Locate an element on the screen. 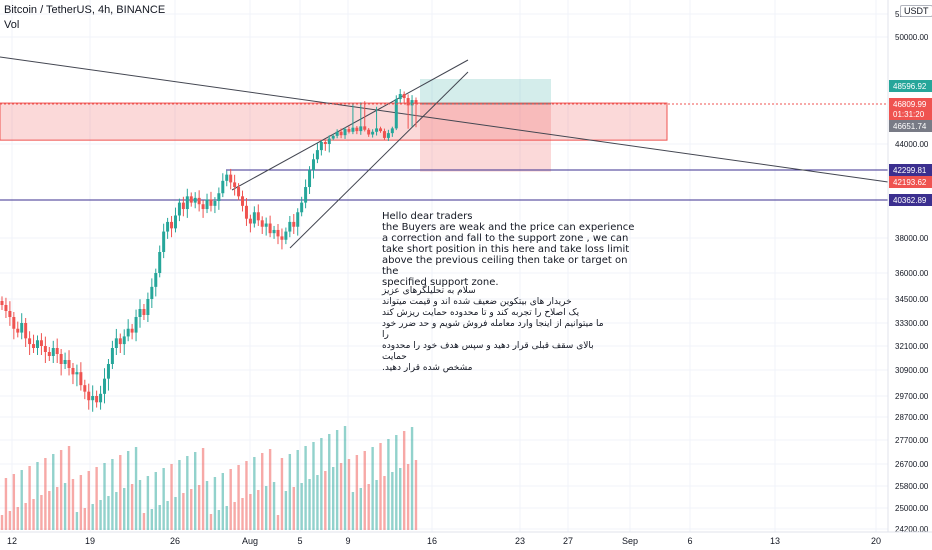 The height and width of the screenshot is (550, 932). time-tick-label: 20 is located at coordinates (876, 541).